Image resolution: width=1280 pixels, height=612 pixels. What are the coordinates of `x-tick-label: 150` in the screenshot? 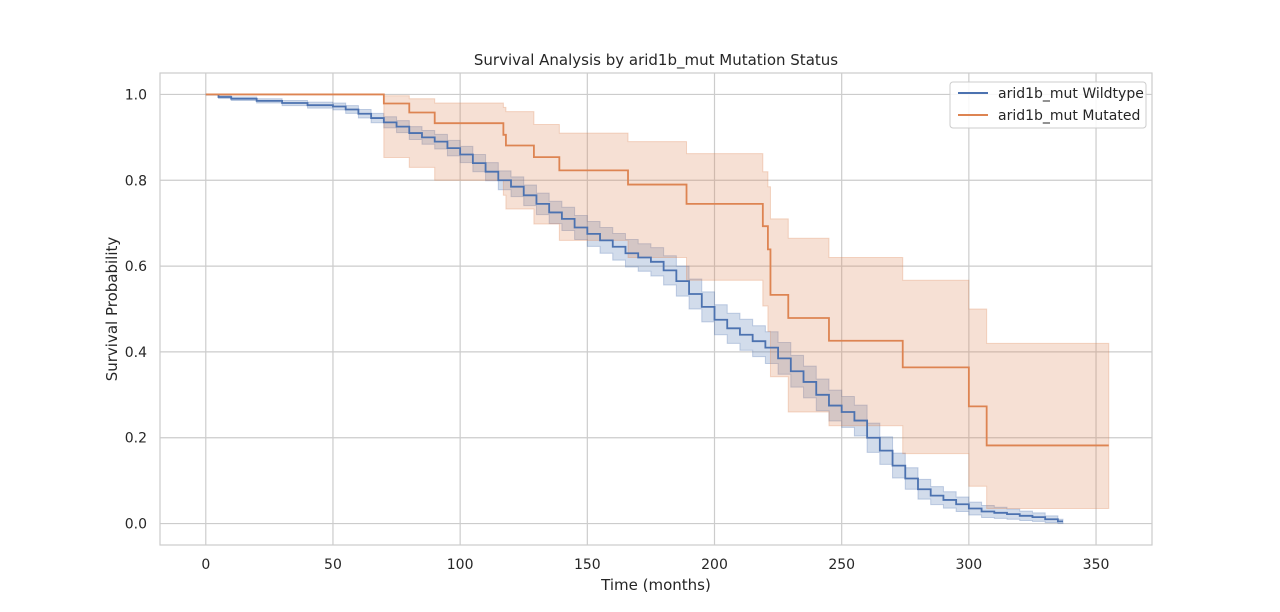 It's located at (587, 565).